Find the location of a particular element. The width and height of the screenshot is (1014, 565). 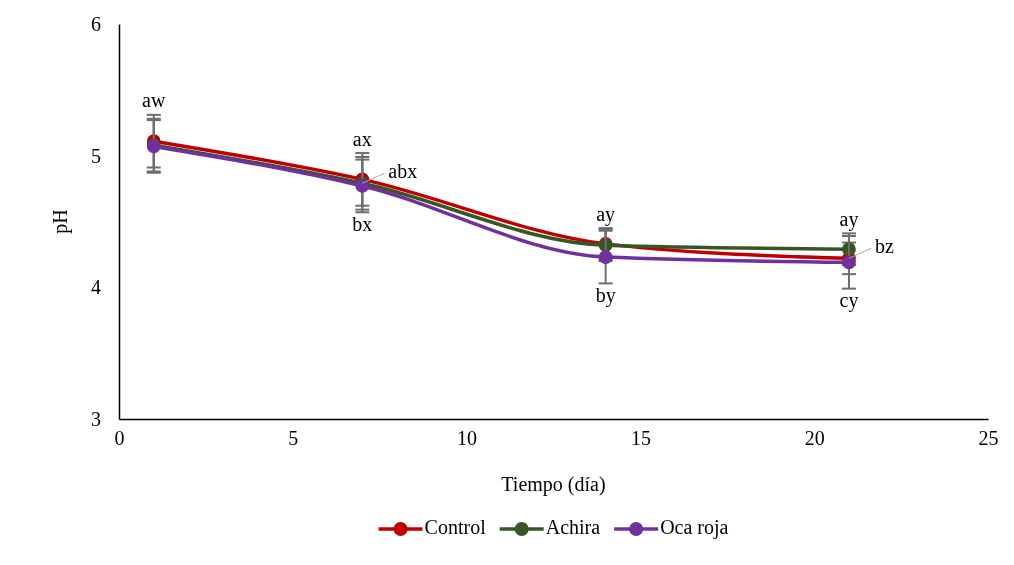

x-tick-label: 10 is located at coordinates (467, 438).